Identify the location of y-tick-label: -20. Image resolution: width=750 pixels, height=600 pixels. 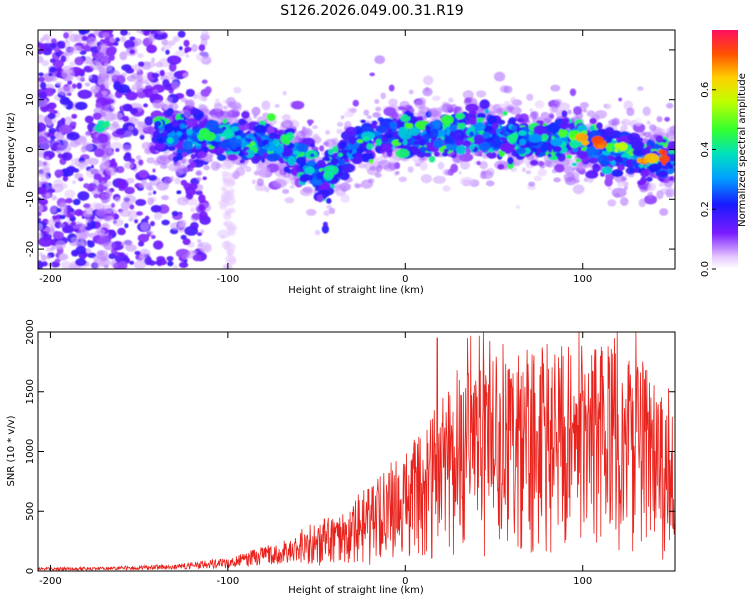
(30, 249).